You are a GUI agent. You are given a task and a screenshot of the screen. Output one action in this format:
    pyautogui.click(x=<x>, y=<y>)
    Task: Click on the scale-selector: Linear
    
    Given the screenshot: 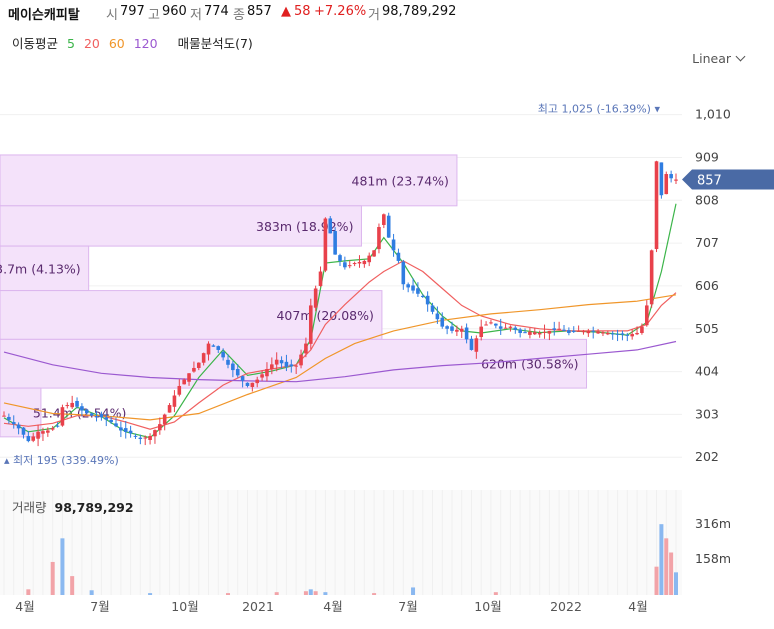 What is the action you would take?
    pyautogui.click(x=719, y=58)
    